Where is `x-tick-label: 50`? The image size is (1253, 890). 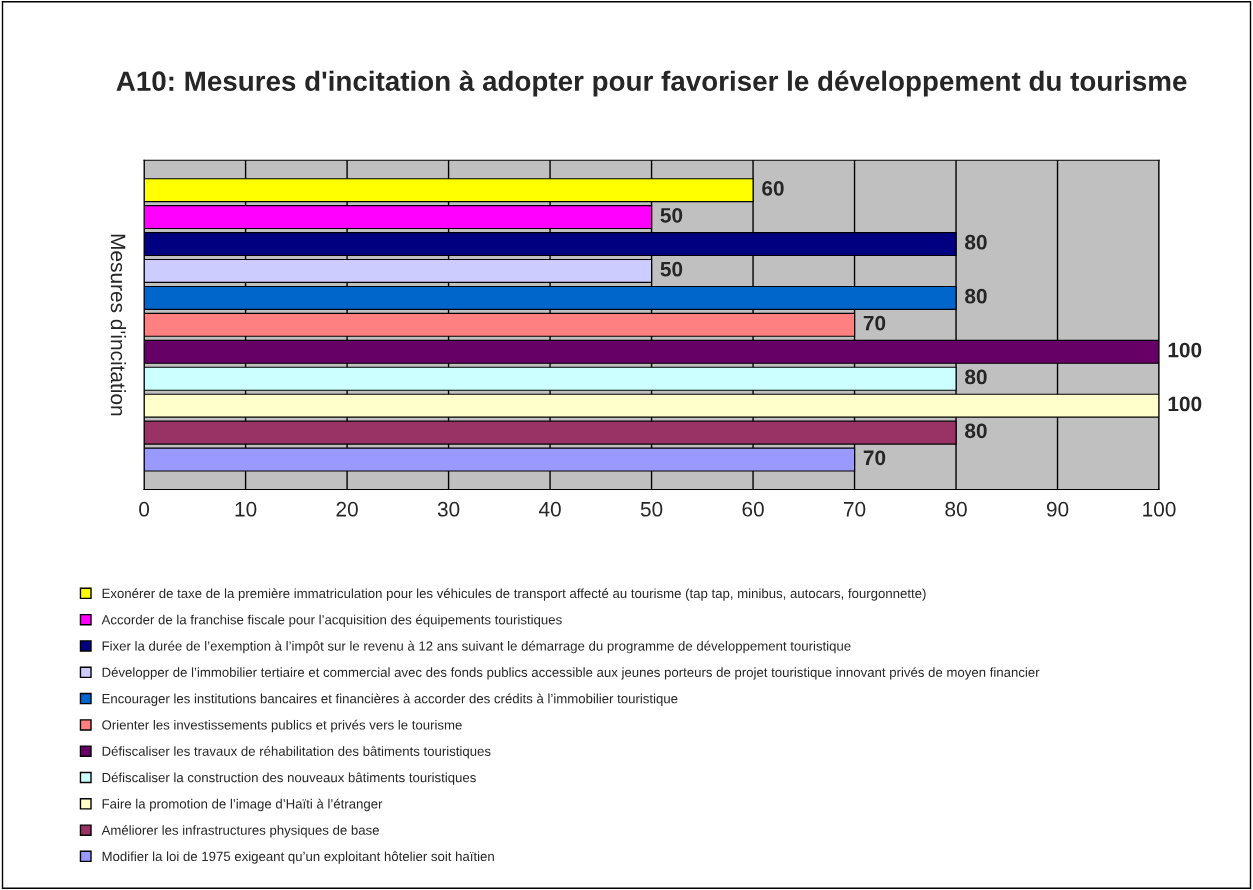
x-tick-label: 50 is located at coordinates (651, 509).